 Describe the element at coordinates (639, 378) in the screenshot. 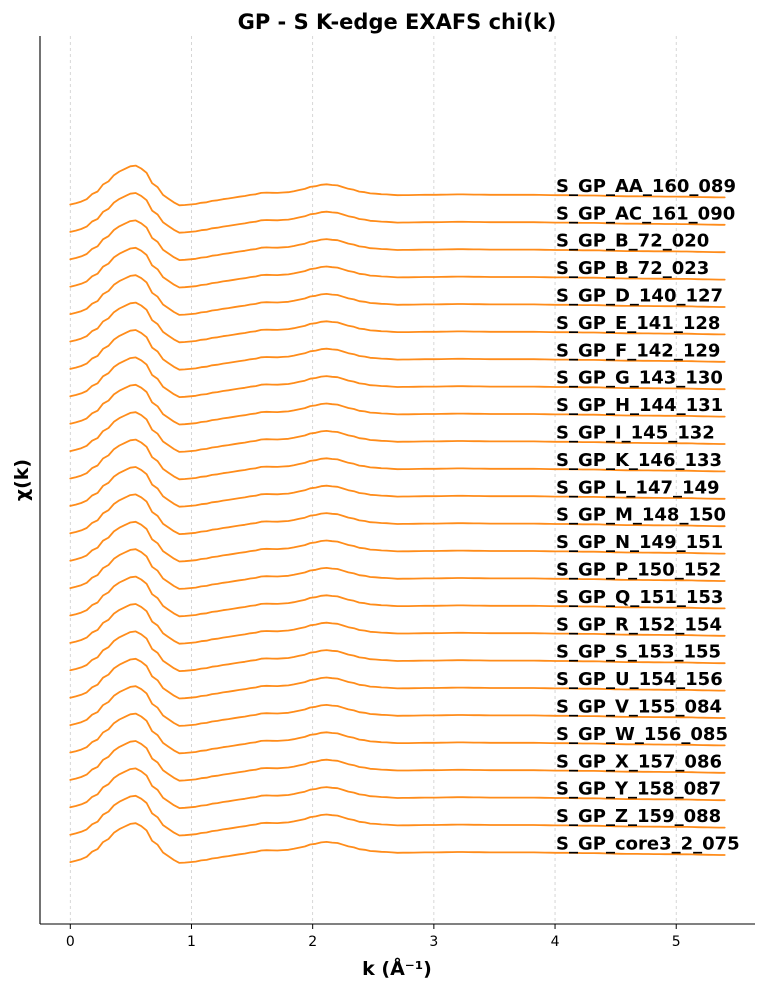

I see `series-label: S_GP_G_143_130` at that location.